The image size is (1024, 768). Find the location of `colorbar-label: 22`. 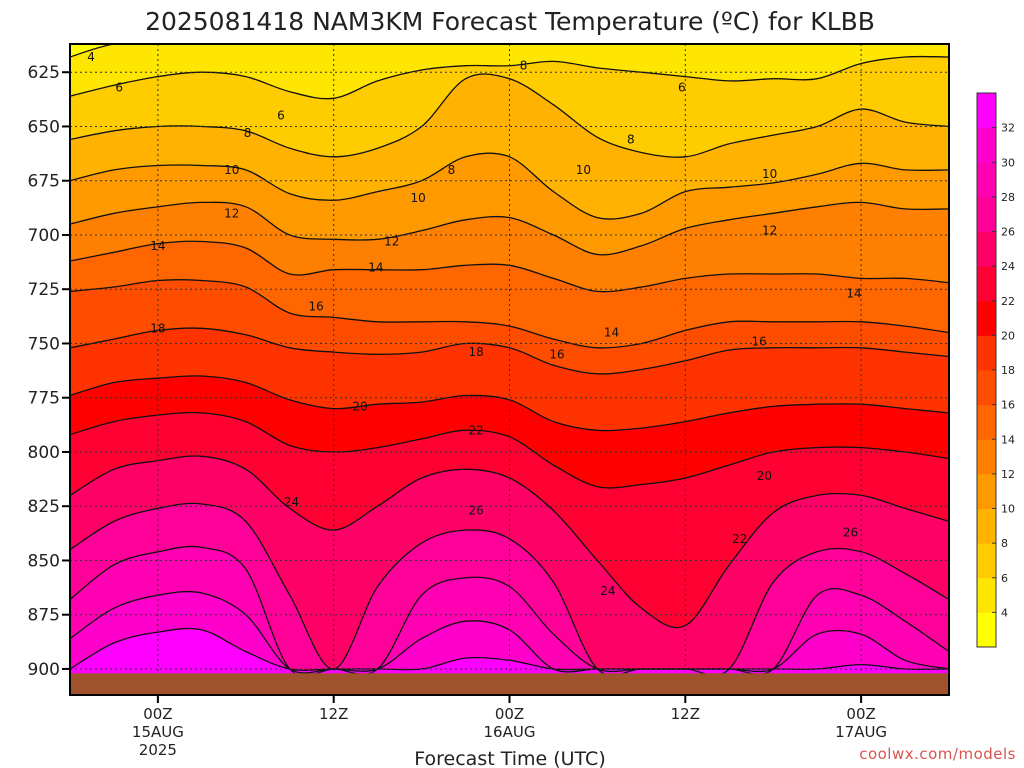

colorbar-label: 22 is located at coordinates (1008, 301).